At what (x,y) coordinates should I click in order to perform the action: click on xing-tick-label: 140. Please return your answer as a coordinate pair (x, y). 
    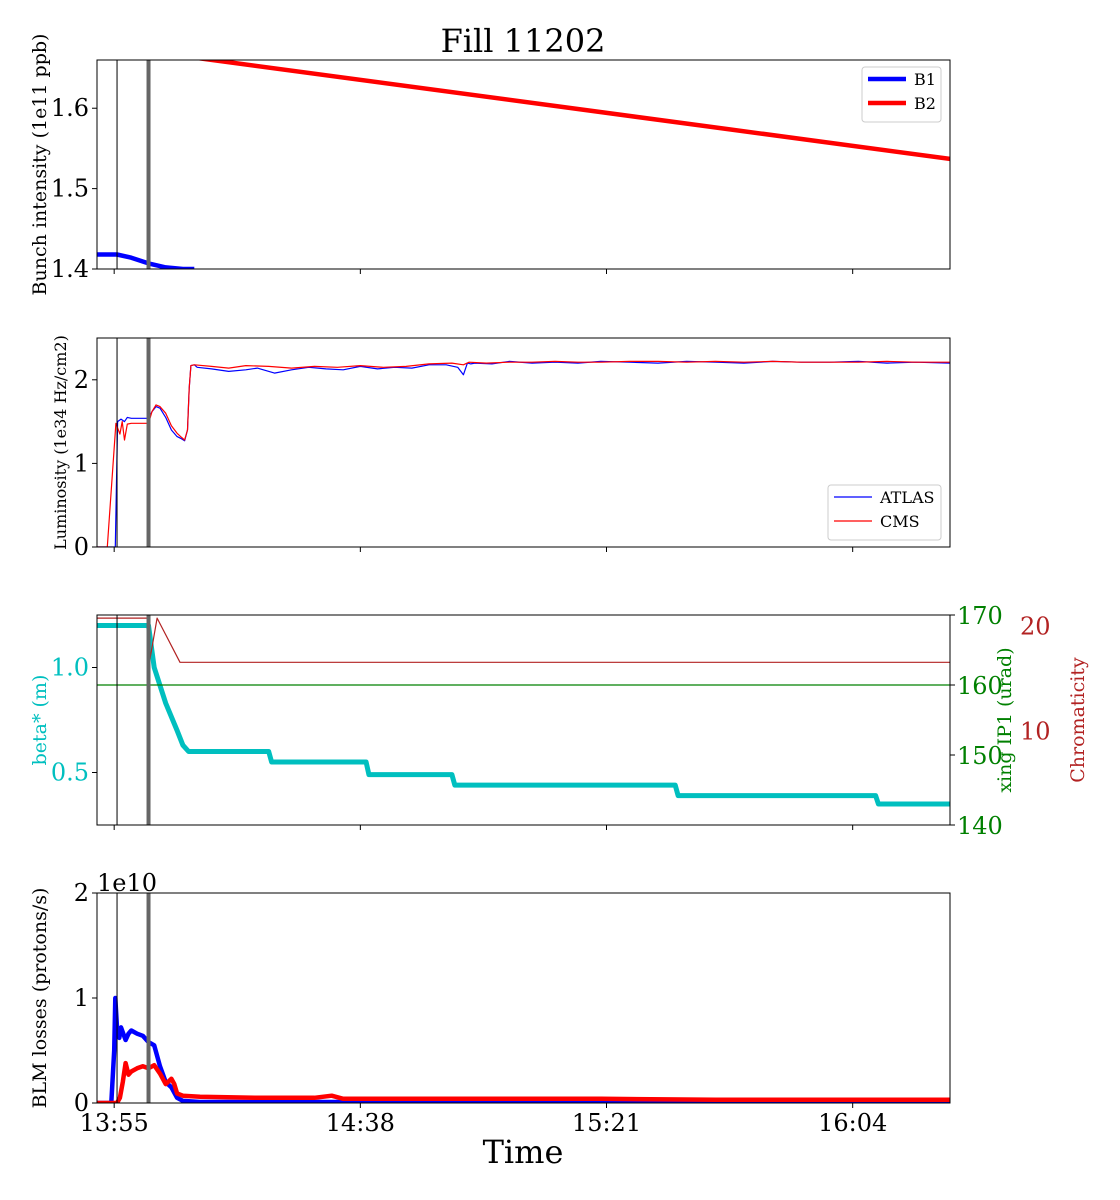
    Looking at the image, I should click on (980, 826).